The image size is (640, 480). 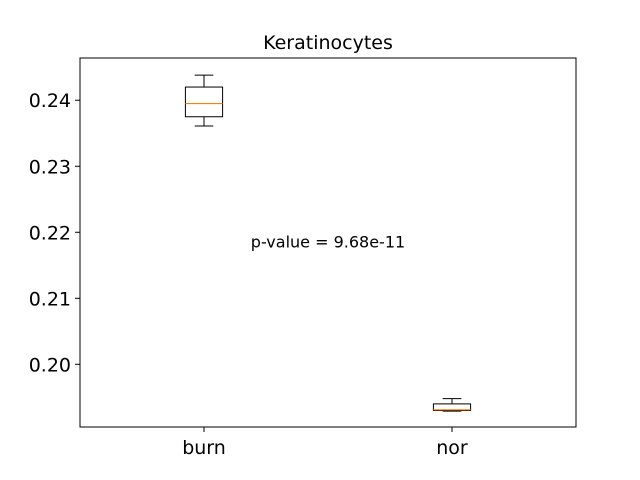 What do you see at coordinates (325, 443) in the screenshot?
I see `x-axis: burn nor` at bounding box center [325, 443].